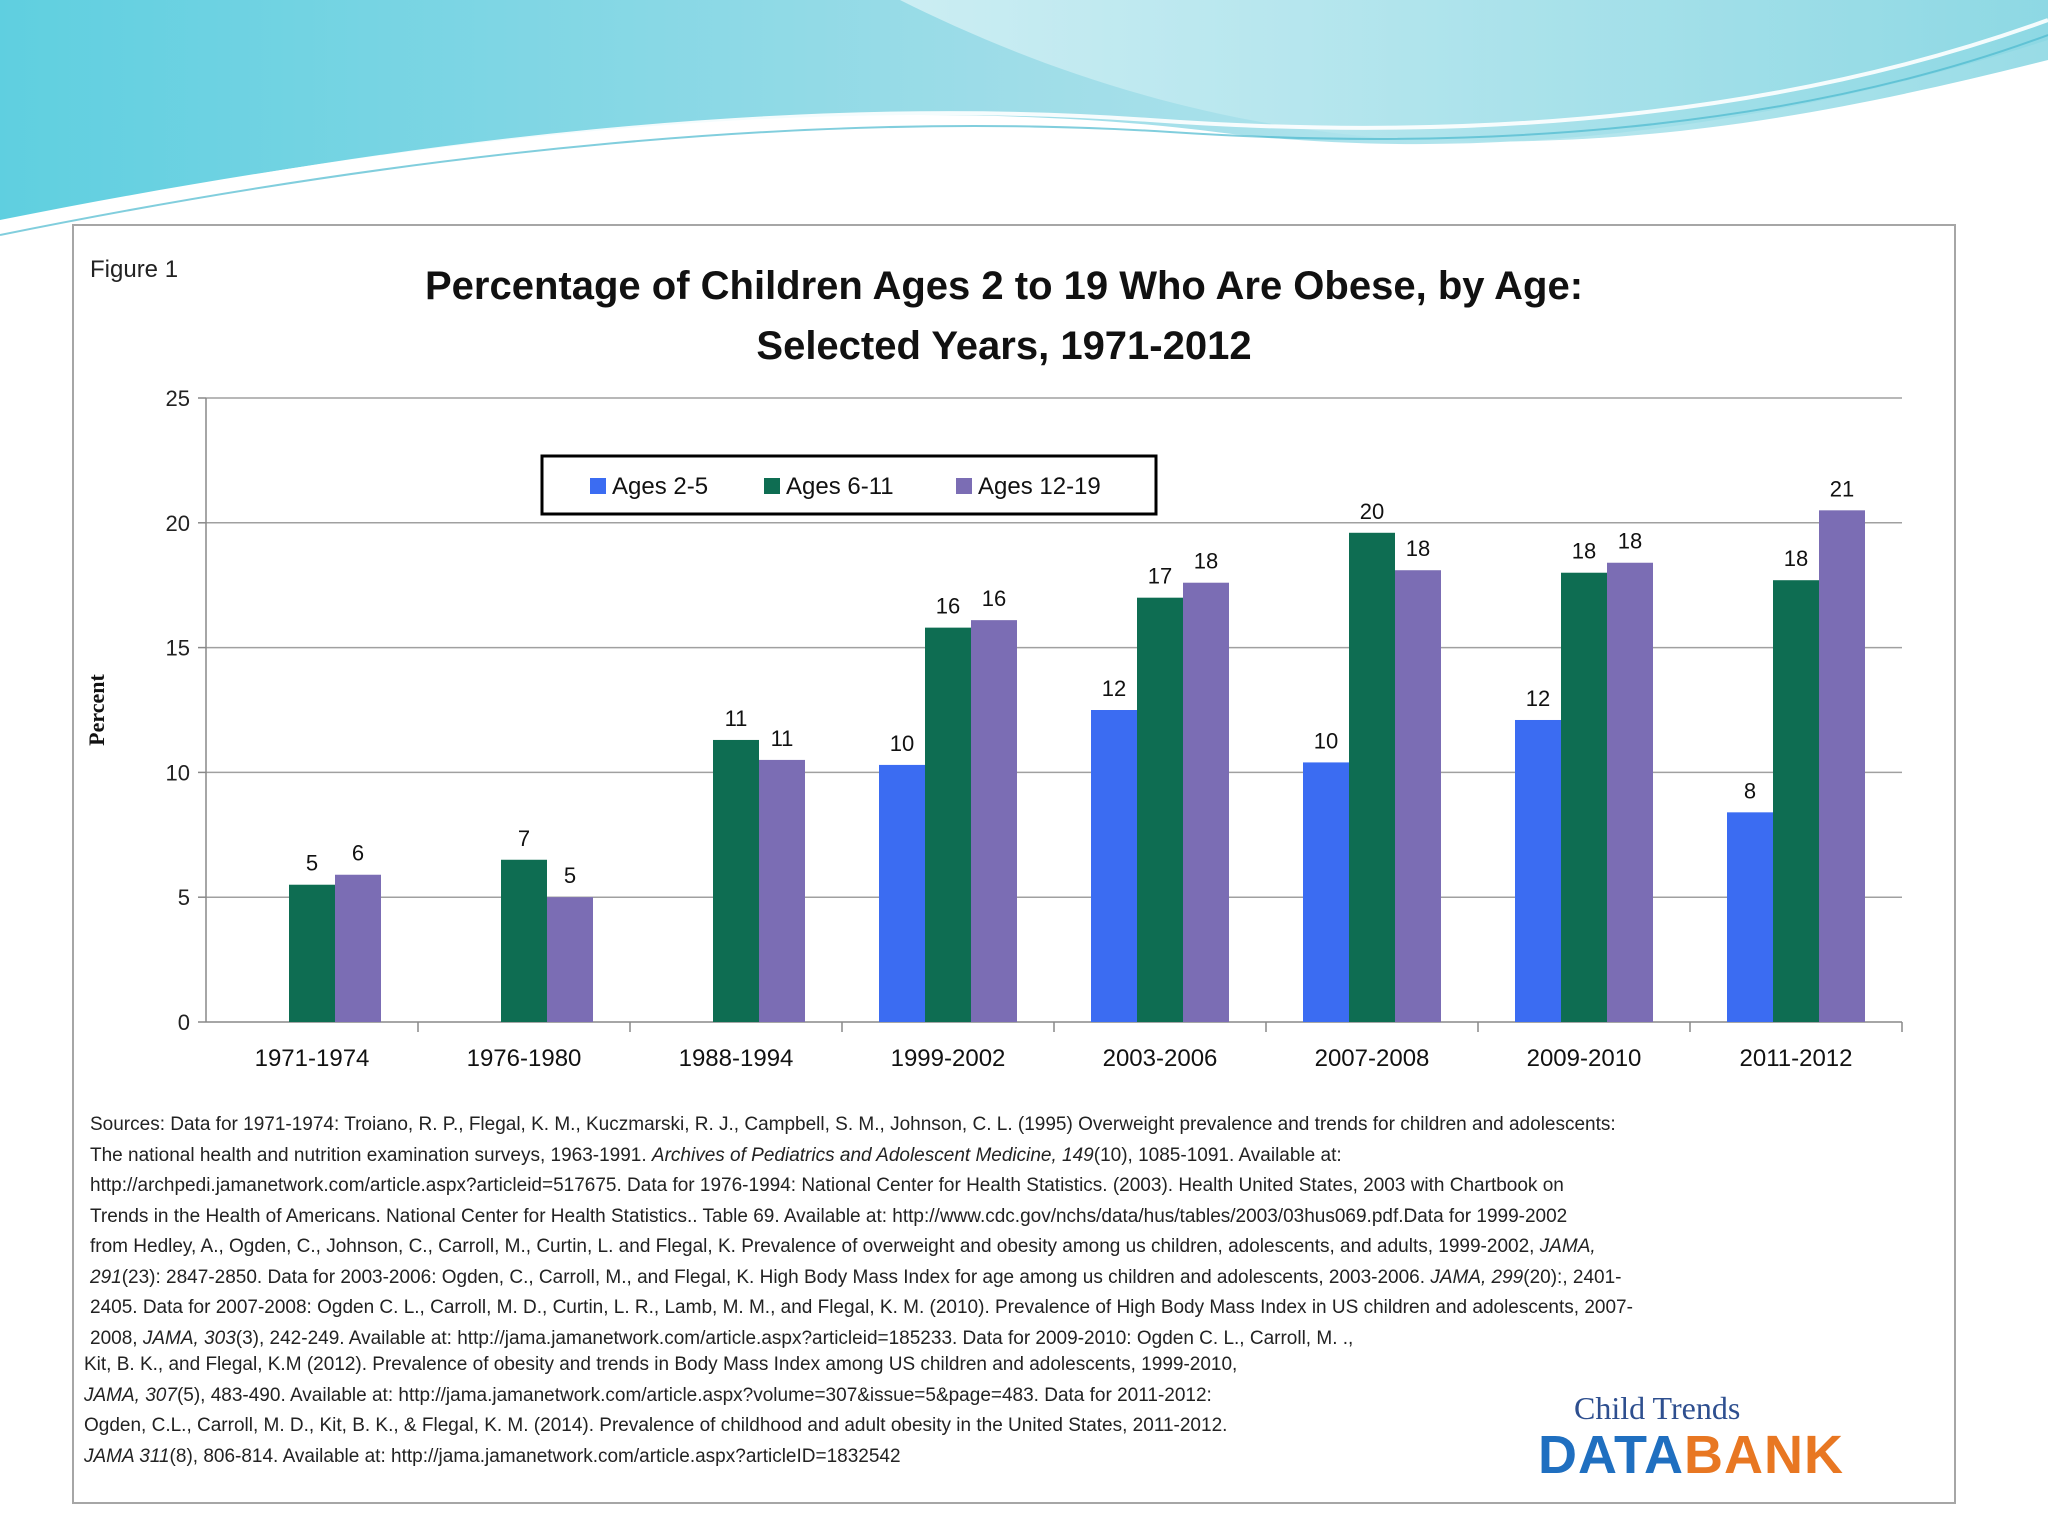 The width and height of the screenshot is (2048, 1536). I want to click on data-label: 21, so click(1842, 488).